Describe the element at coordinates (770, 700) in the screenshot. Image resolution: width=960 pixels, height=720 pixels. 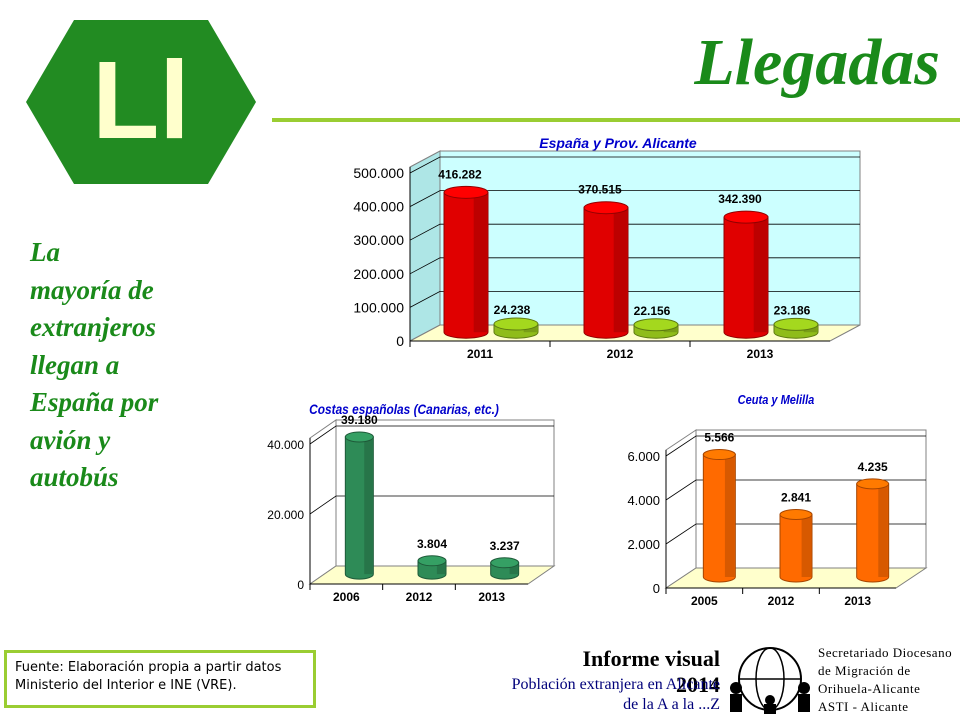
I see `figure-head-center` at that location.